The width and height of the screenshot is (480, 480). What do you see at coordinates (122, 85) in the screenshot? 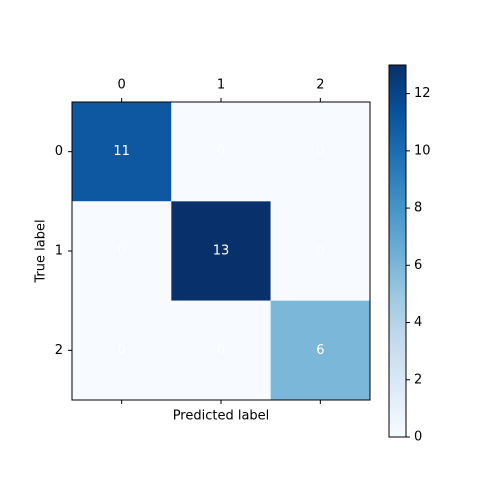
I see `x-tick-label: 0` at bounding box center [122, 85].